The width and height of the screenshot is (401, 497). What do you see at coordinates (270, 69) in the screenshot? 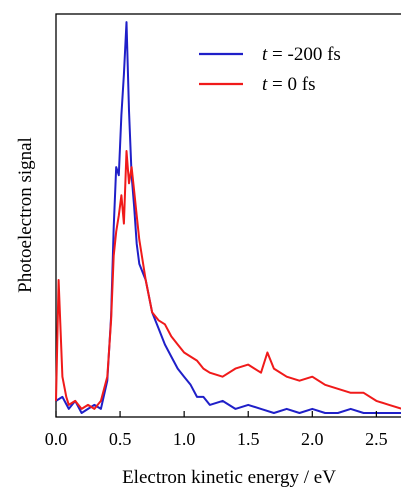
I see `legend: t = -200 fs t = 0 fs` at bounding box center [270, 69].